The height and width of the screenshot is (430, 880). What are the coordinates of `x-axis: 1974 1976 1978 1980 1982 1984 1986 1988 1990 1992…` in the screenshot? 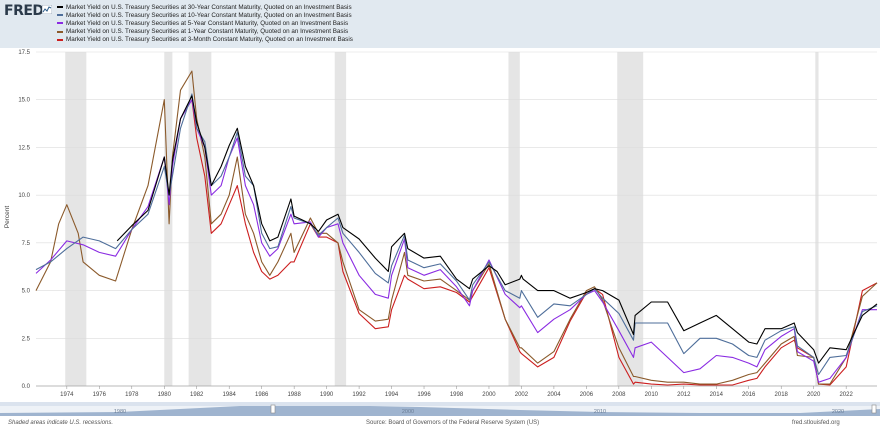 It's located at (456, 391).